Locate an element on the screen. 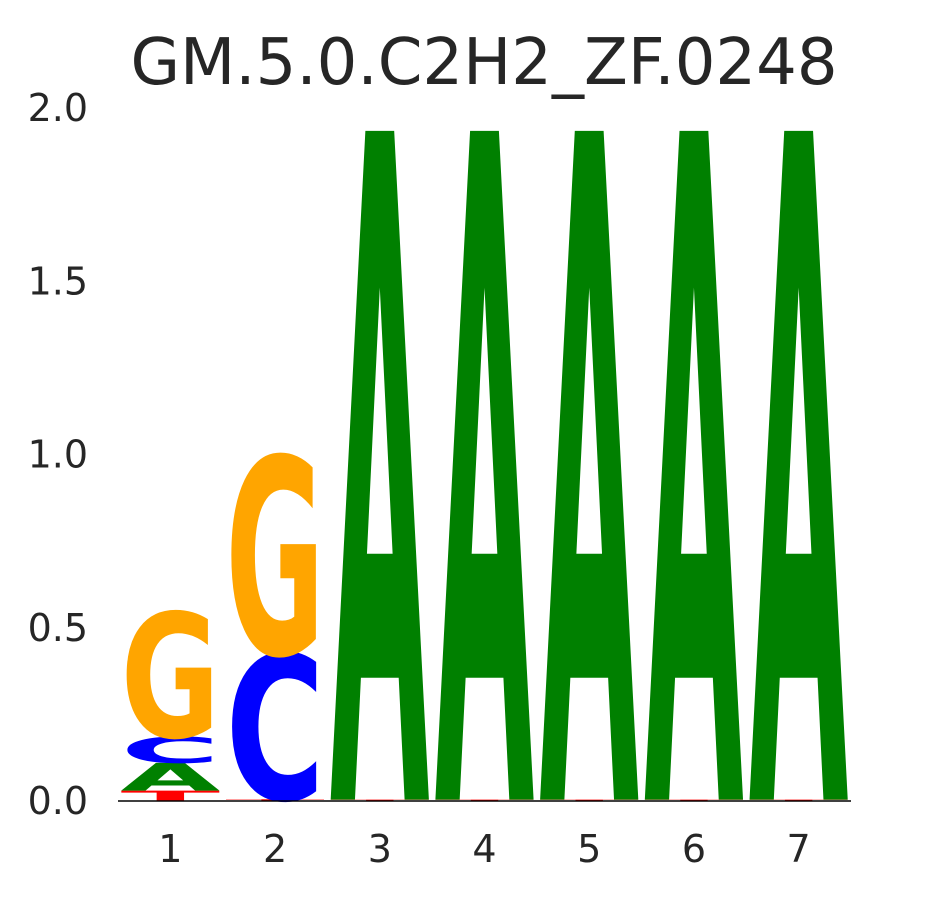  y-tick-label: 1.5 is located at coordinates (58, 281).